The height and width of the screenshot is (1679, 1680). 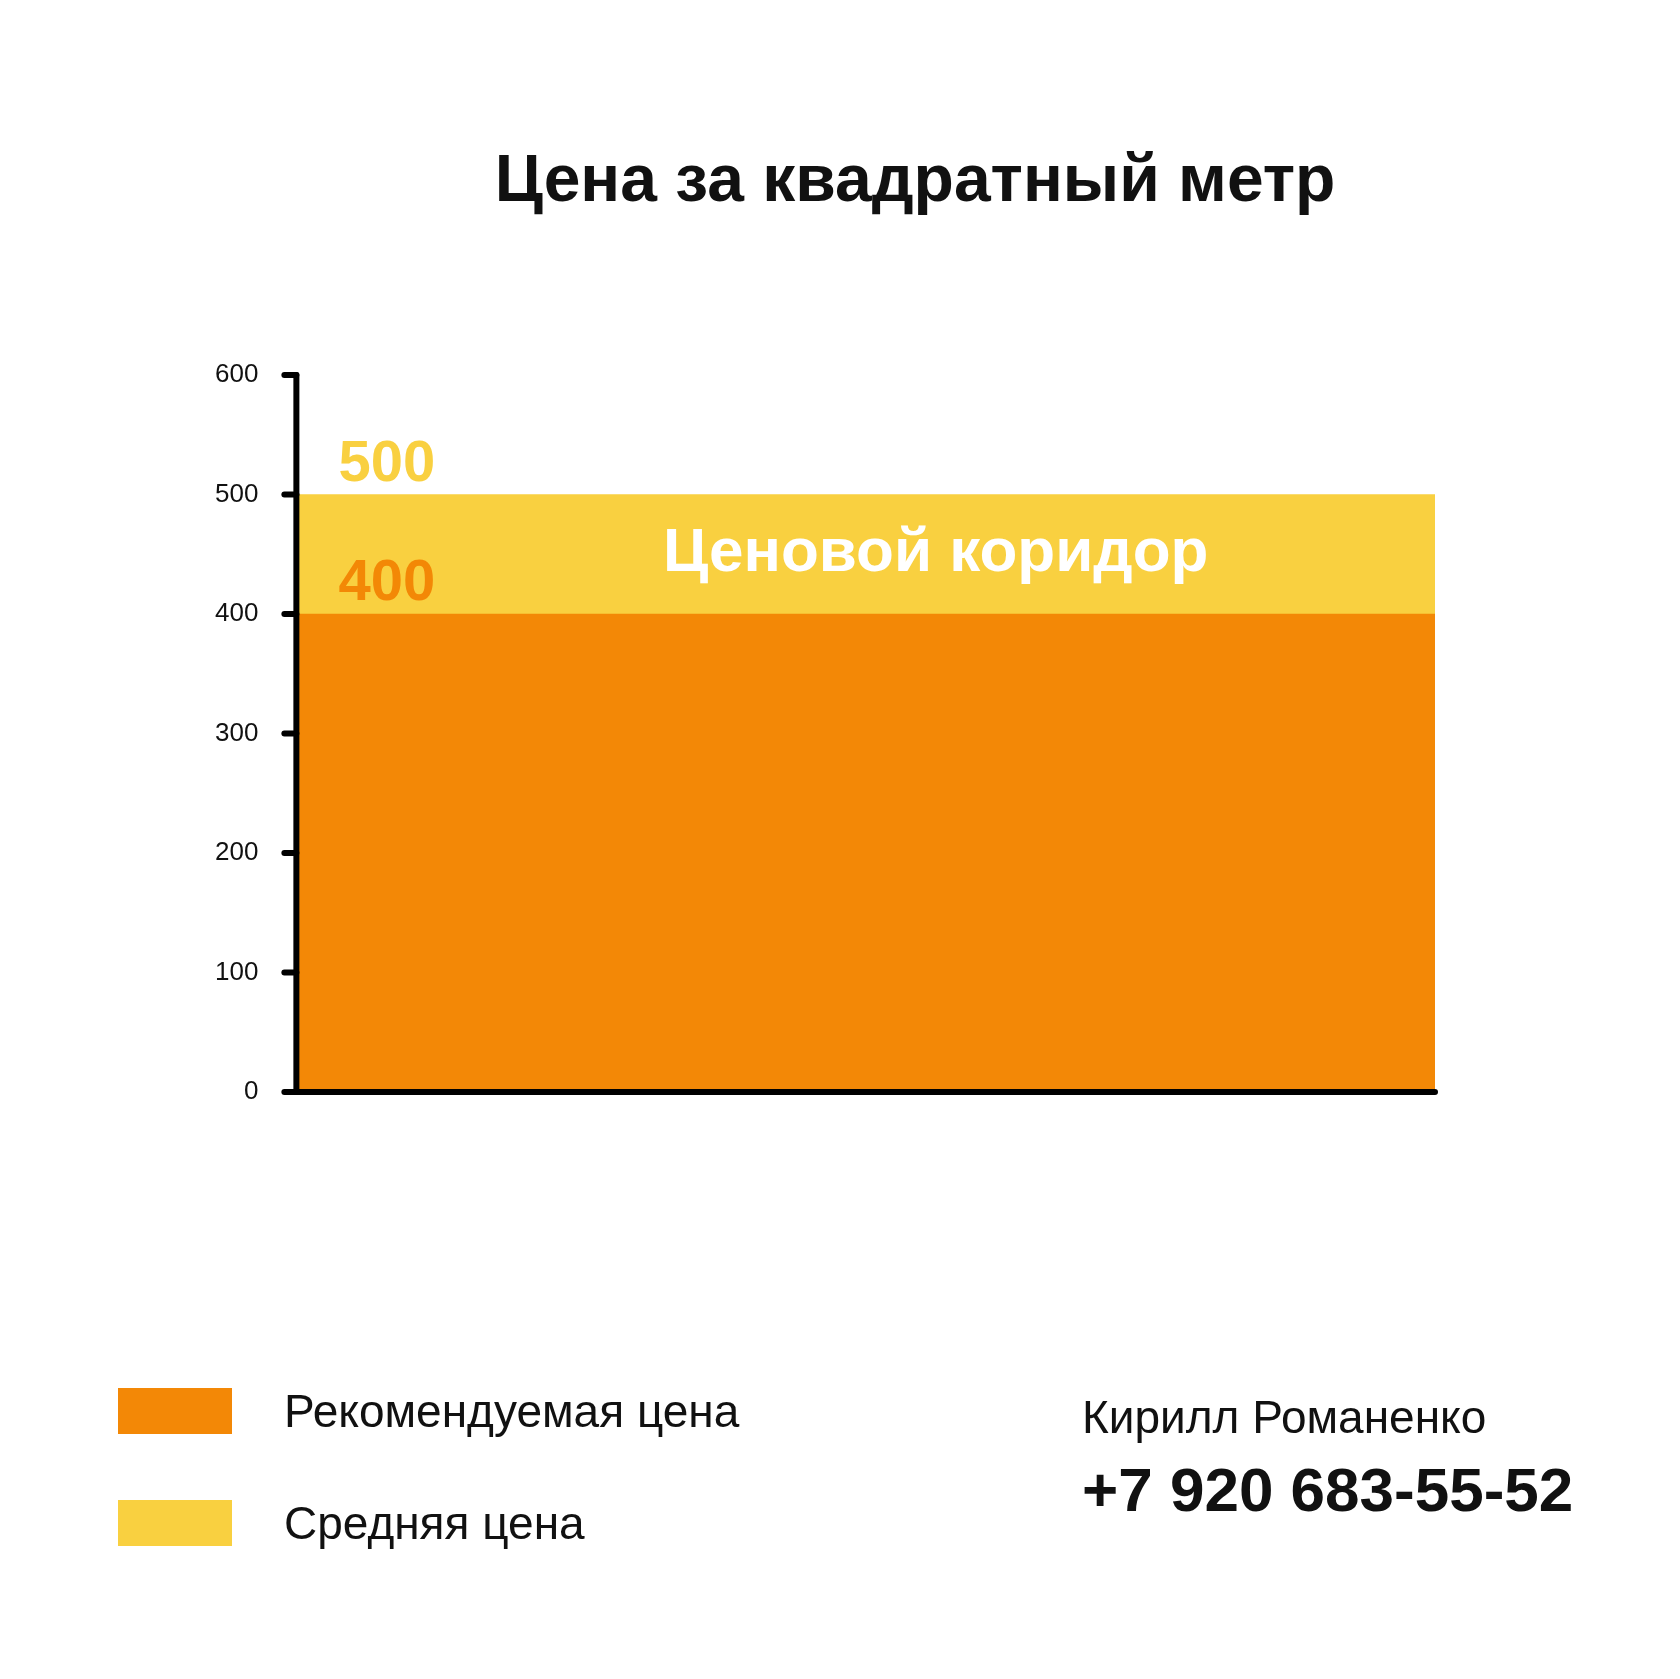 I want to click on total-label: 500, so click(x=387, y=460).